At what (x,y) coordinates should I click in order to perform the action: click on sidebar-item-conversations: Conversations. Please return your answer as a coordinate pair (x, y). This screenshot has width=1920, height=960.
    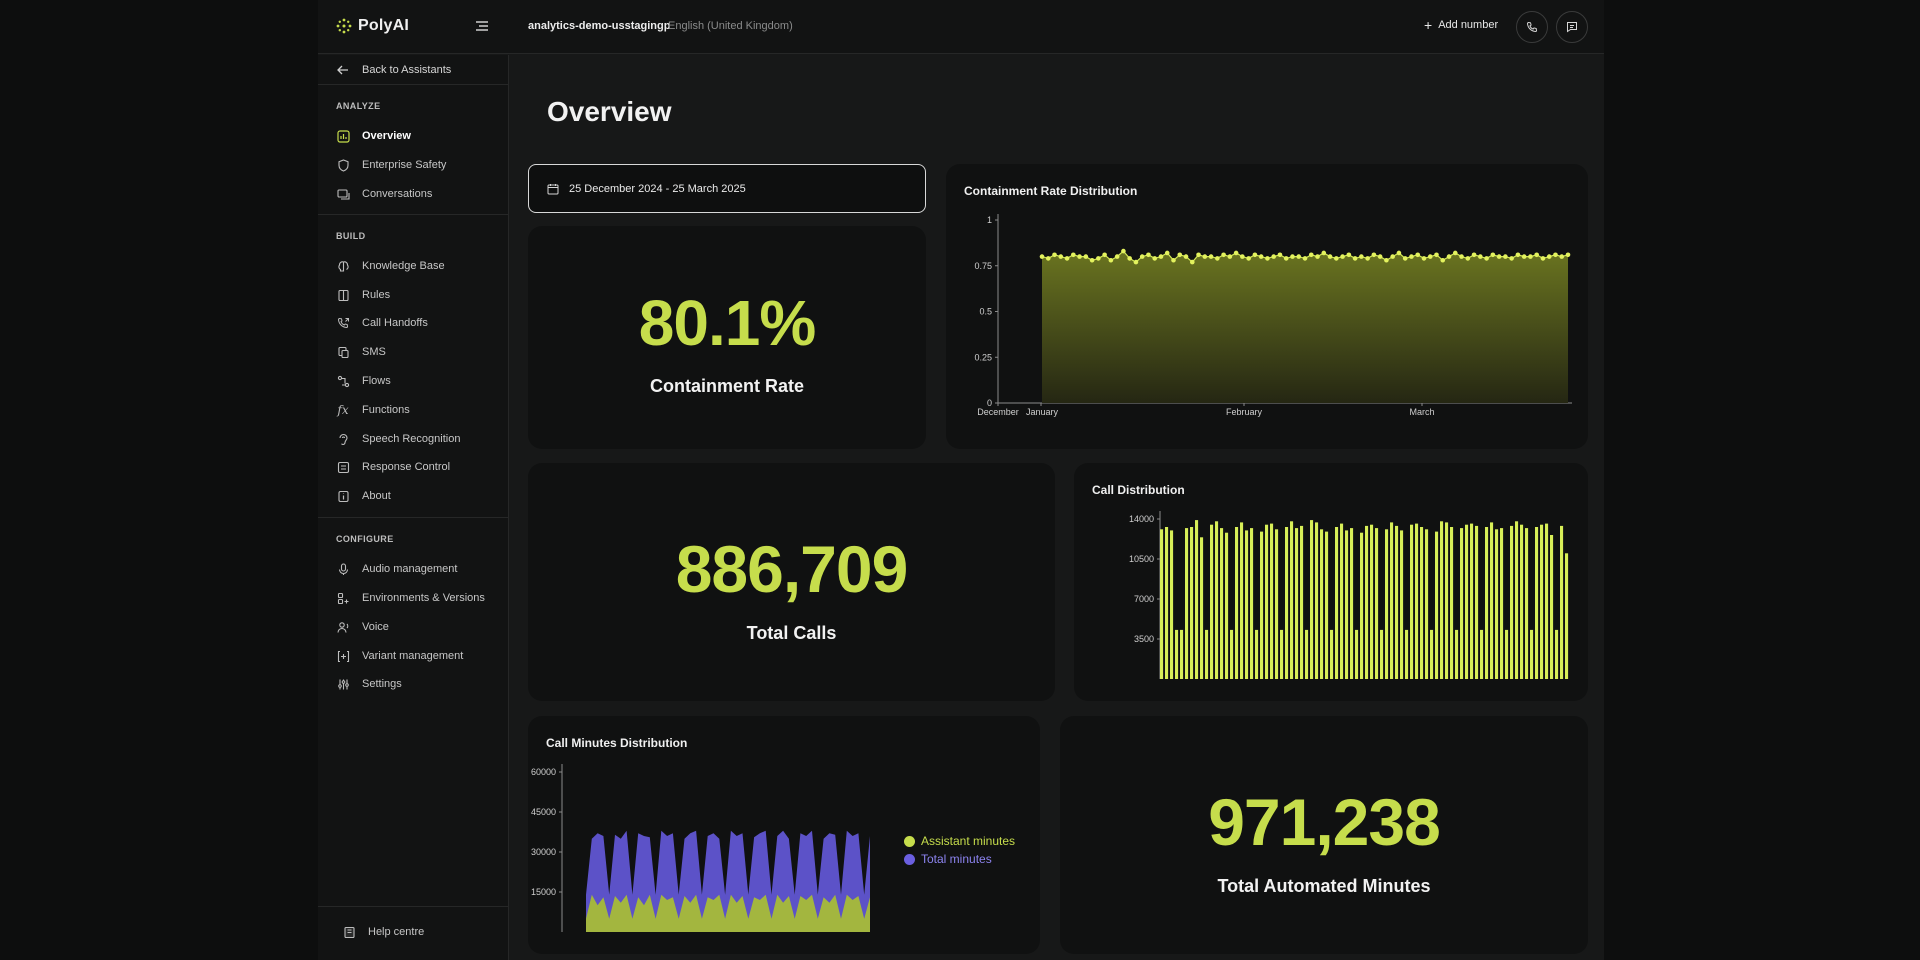
    Looking at the image, I should click on (421, 194).